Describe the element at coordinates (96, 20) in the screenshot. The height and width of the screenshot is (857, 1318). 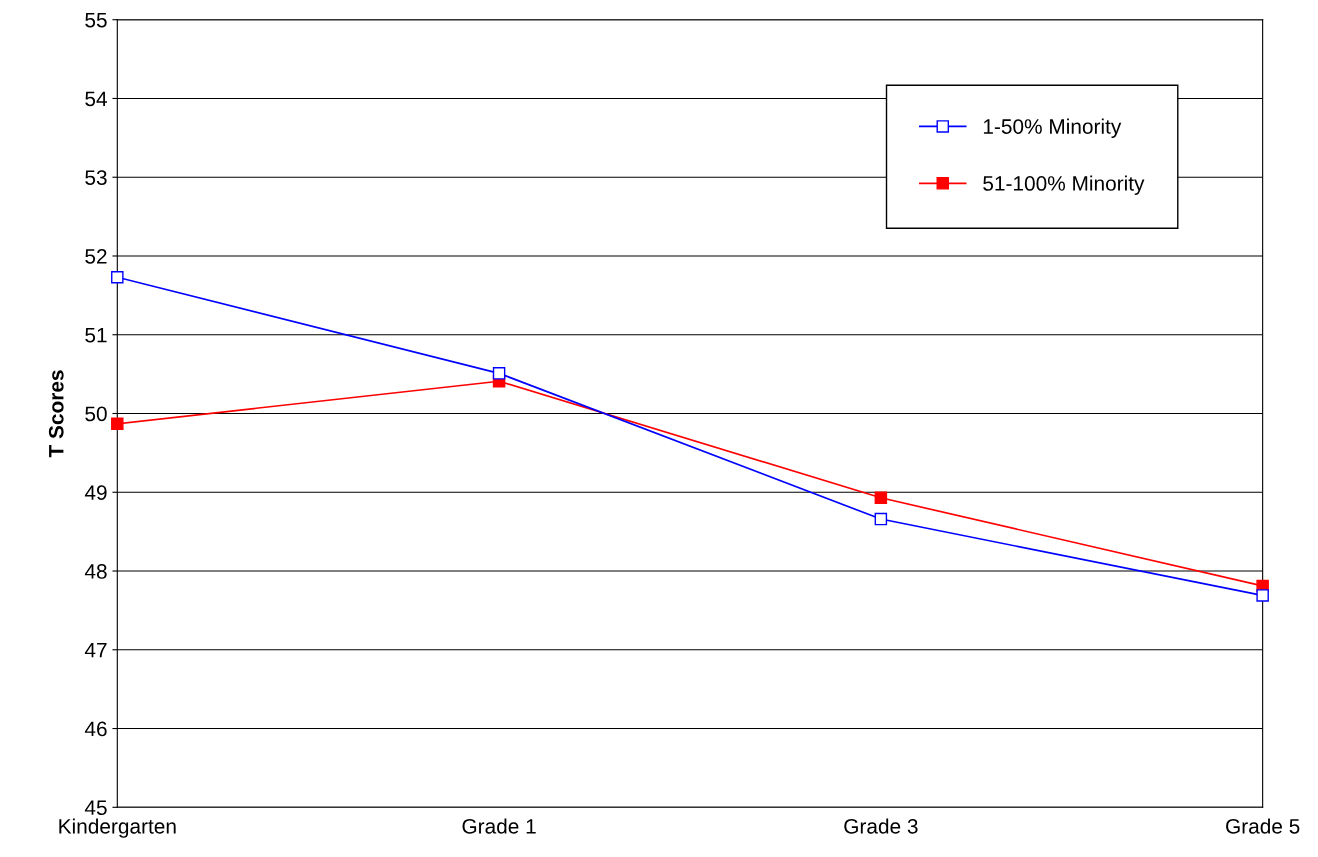
I see `y-tick-label: 55` at that location.